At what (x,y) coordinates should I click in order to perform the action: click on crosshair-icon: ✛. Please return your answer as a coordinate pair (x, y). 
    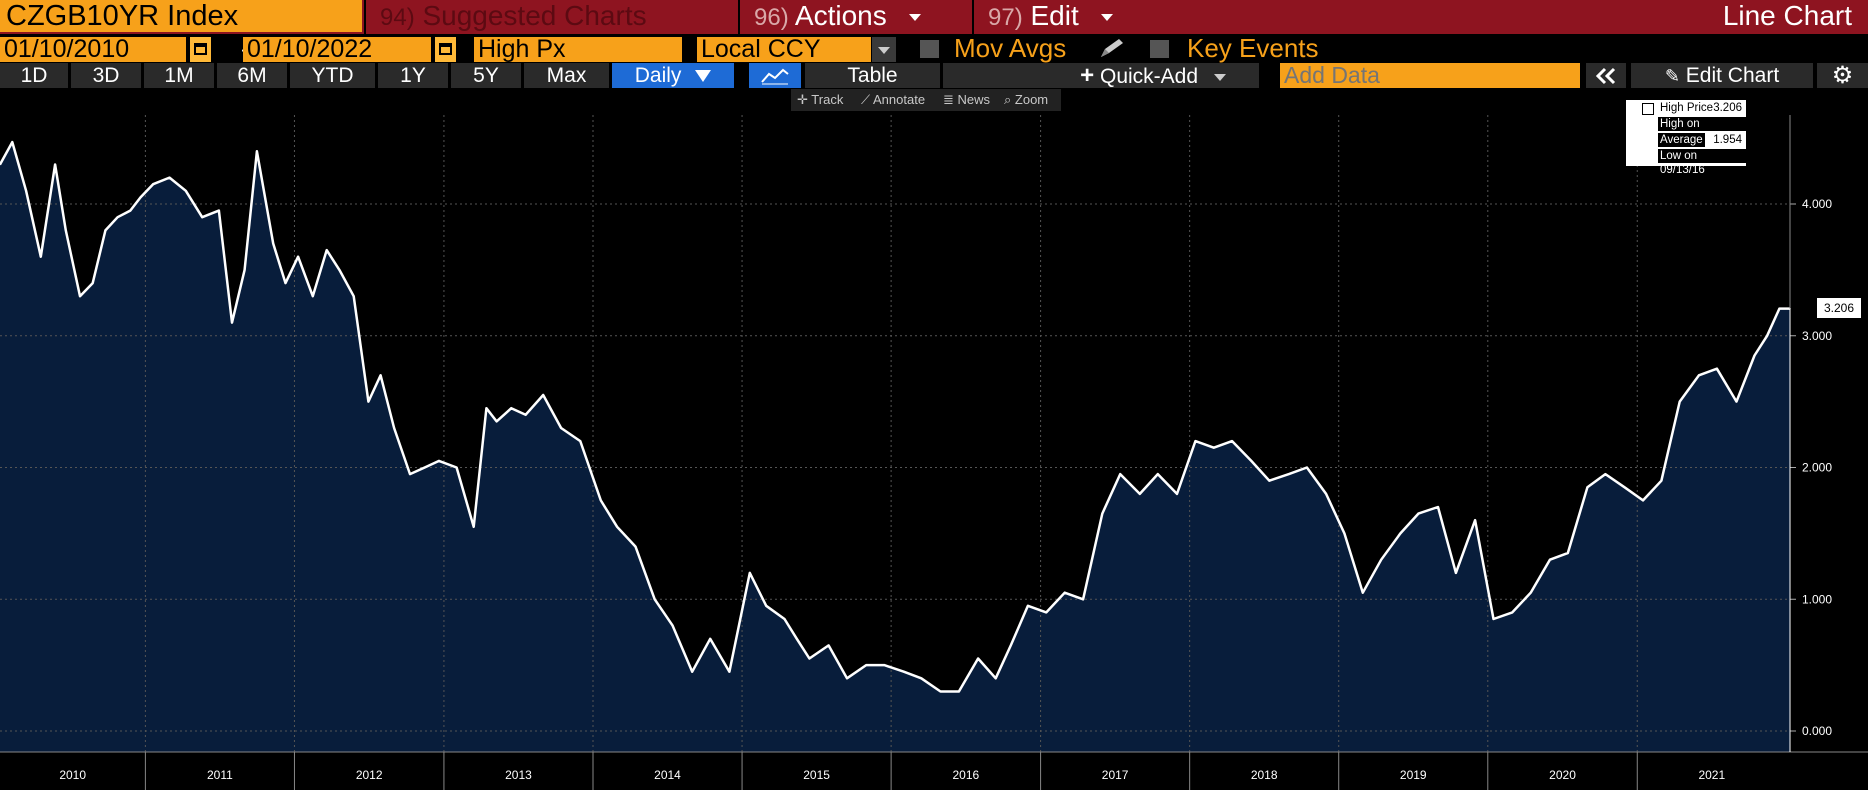
    Looking at the image, I should click on (802, 99).